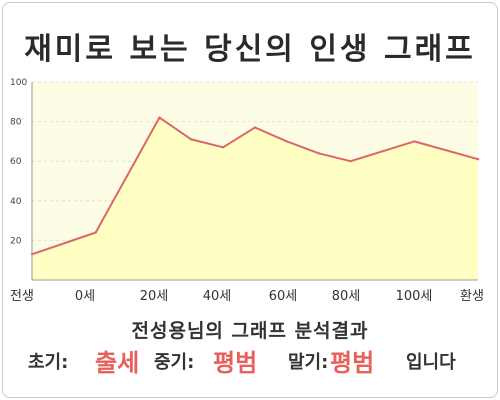 The height and width of the screenshot is (400, 500). What do you see at coordinates (247, 296) in the screenshot?
I see `x-tick-labels: 전생 0세 20세 40세 60세 80세 100세 환생` at bounding box center [247, 296].